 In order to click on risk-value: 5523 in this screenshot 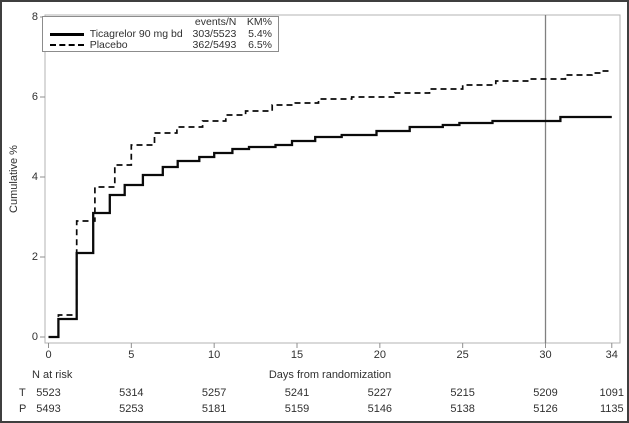, I will do `click(48, 393)`.